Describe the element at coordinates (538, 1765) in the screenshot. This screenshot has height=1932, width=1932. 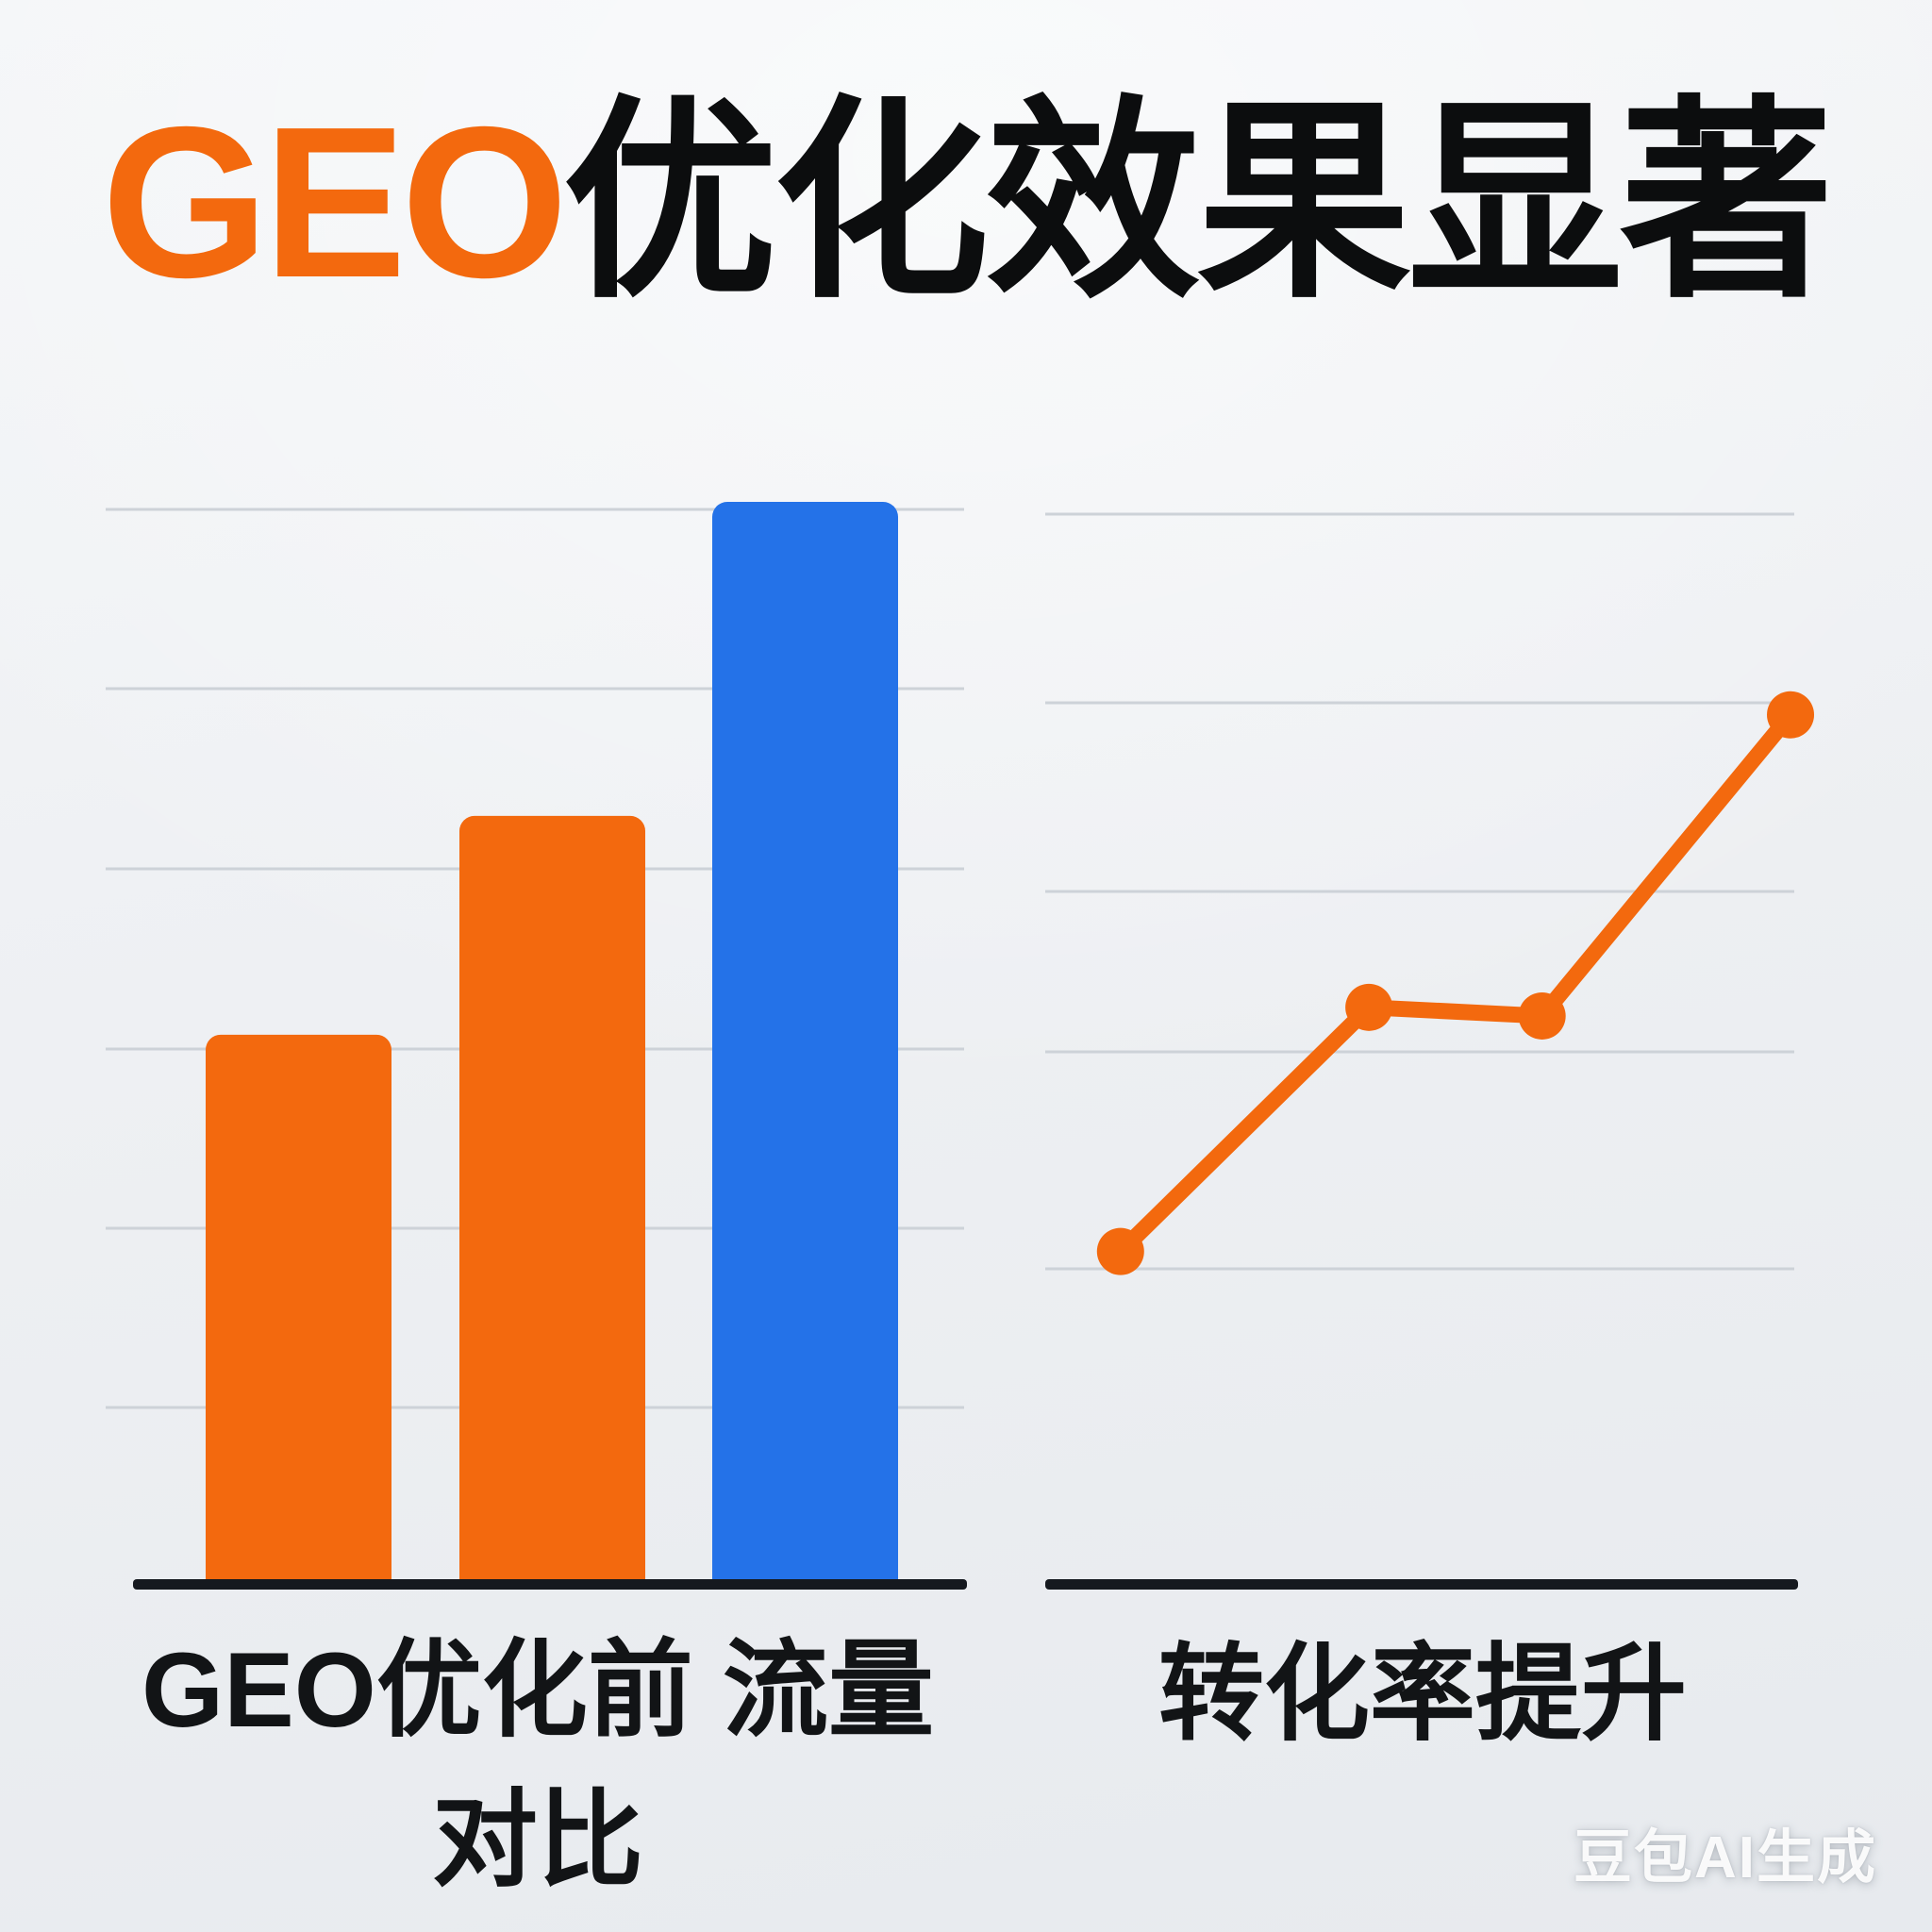
I see `bar-chart-label: GEO优化前 流量 对比` at that location.